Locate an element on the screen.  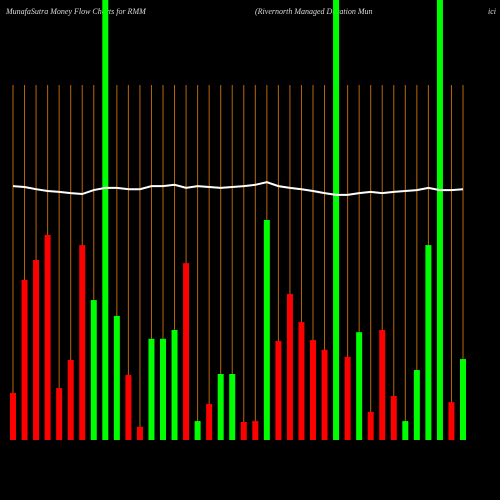
chart-subtitle-tail: ici is located at coordinates (492, 11).